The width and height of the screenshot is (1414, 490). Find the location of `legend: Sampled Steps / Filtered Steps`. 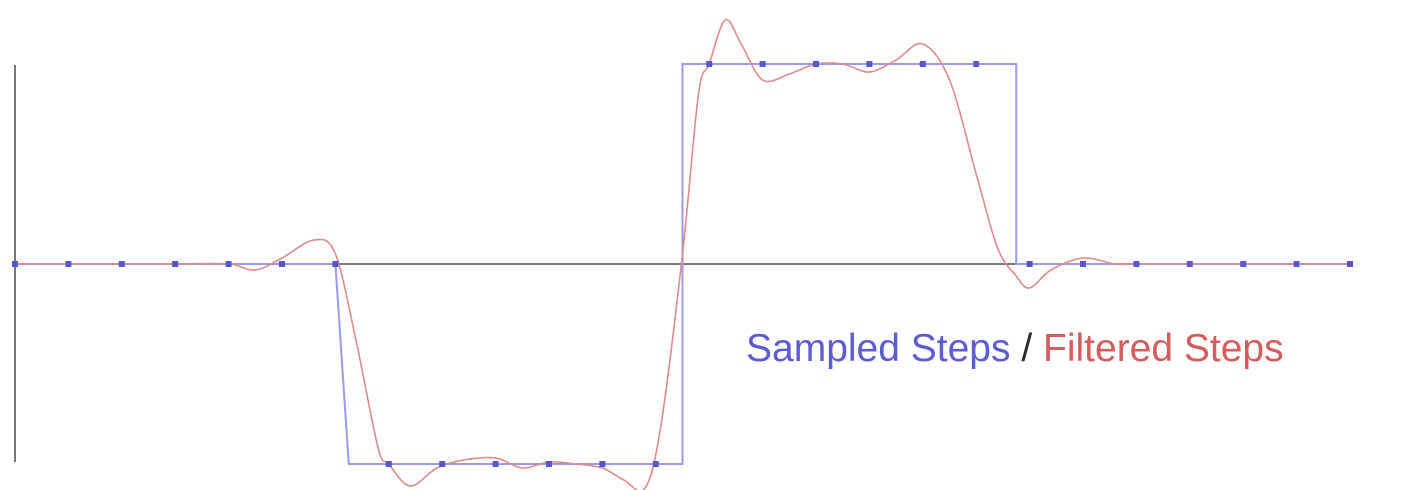

legend: Sampled Steps / Filtered Steps is located at coordinates (1015, 348).